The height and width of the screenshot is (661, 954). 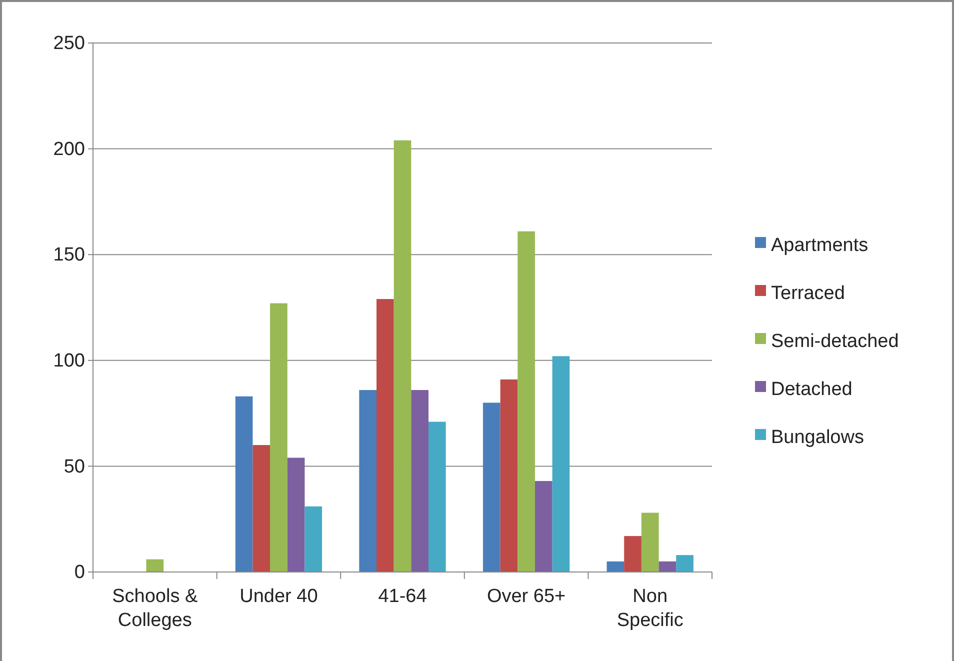 What do you see at coordinates (69, 255) in the screenshot?
I see `y-tick-label: 150` at bounding box center [69, 255].